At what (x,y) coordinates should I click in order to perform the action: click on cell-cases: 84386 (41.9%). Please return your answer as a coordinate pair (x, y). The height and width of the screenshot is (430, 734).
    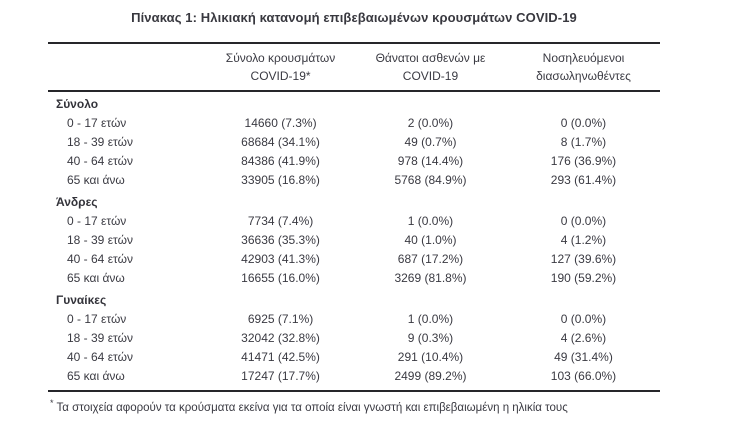
    Looking at the image, I should click on (280, 161).